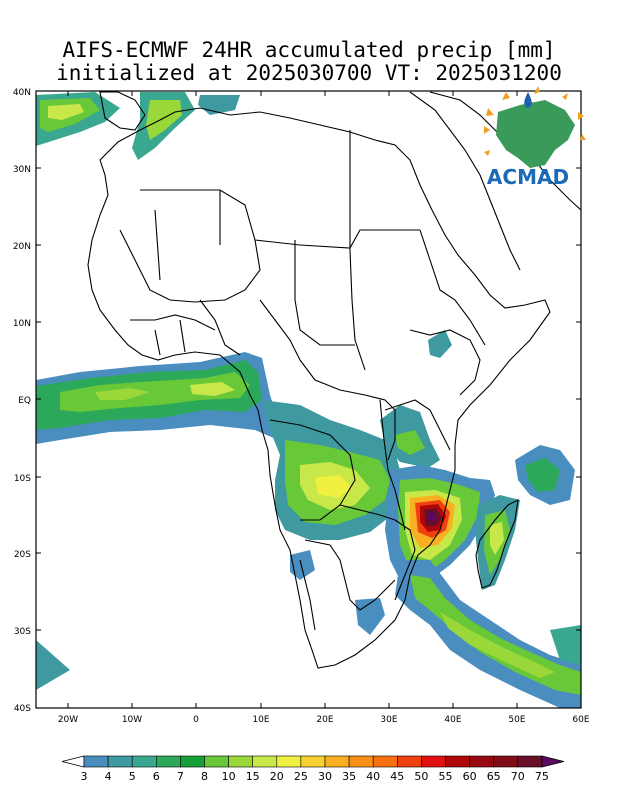 This screenshot has height=800, width=618. What do you see at coordinates (22, 709) in the screenshot?
I see `lat-label: 40S` at bounding box center [22, 709].